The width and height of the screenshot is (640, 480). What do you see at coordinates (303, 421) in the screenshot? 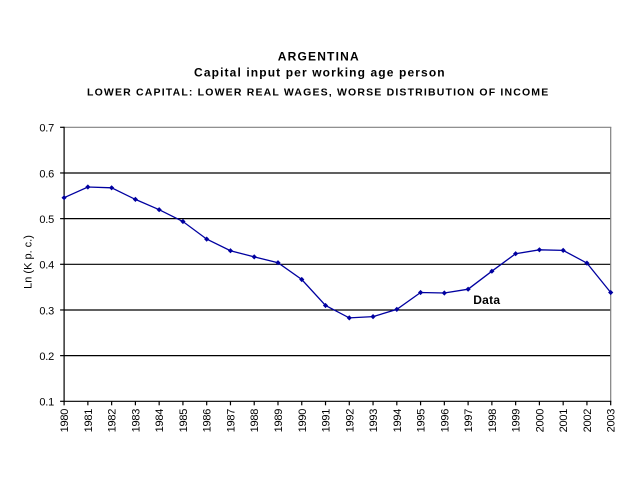
I see `svg-text: 1990` at bounding box center [303, 421].